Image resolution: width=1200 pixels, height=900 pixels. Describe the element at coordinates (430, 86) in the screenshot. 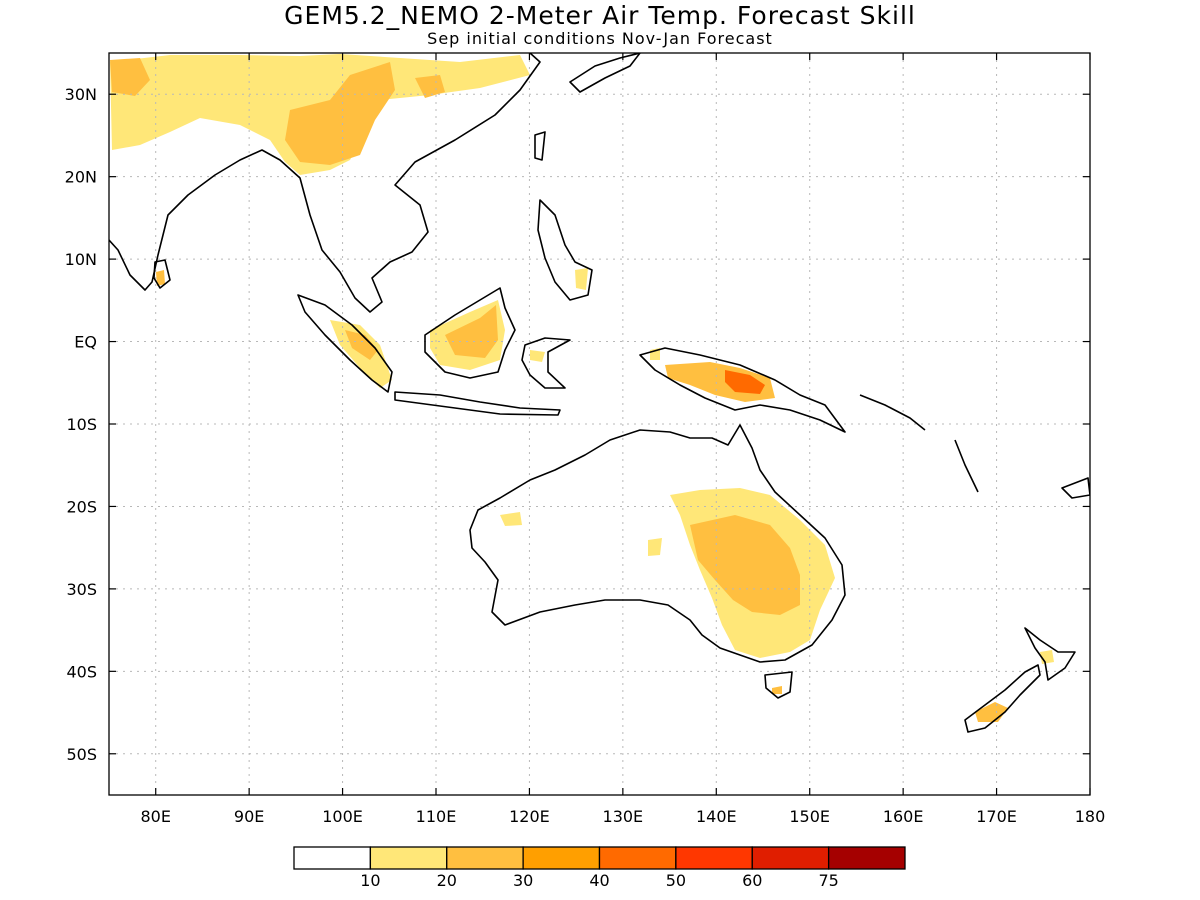

I see `skill-patch-lhasa` at that location.